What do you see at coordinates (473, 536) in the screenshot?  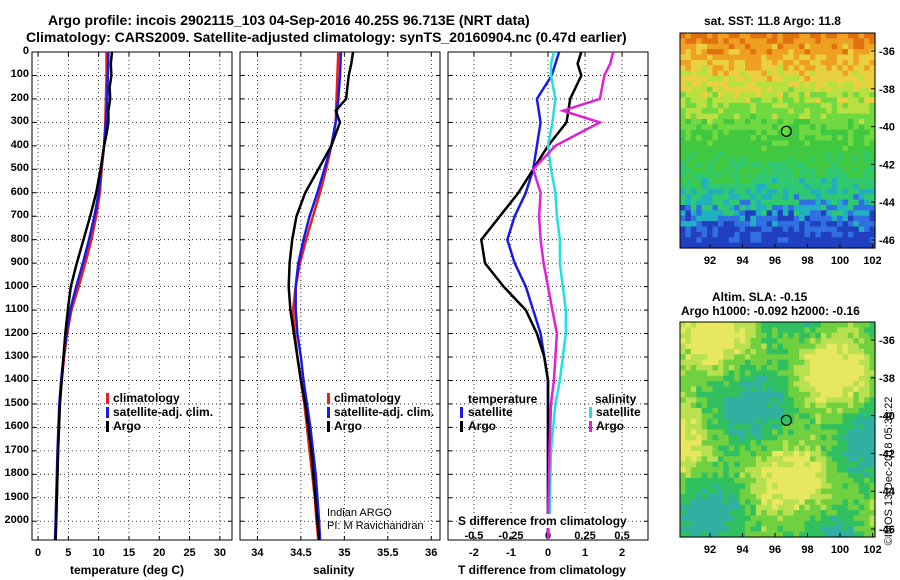 I see `s-tick-label: -0.5` at bounding box center [473, 536].